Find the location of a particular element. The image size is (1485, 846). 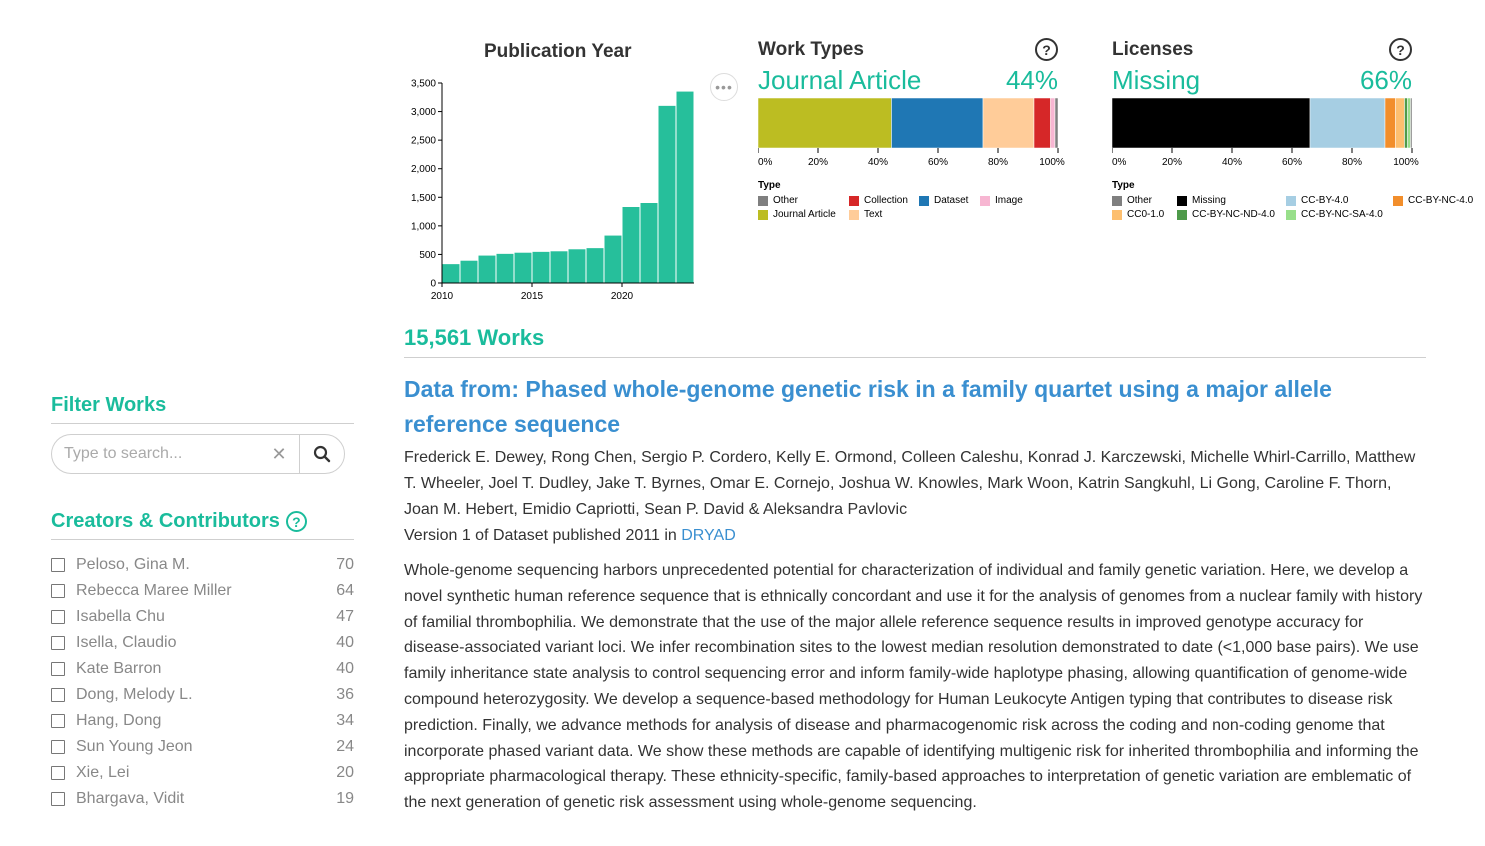

licenses-tick-label: 60% is located at coordinates (1292, 162).